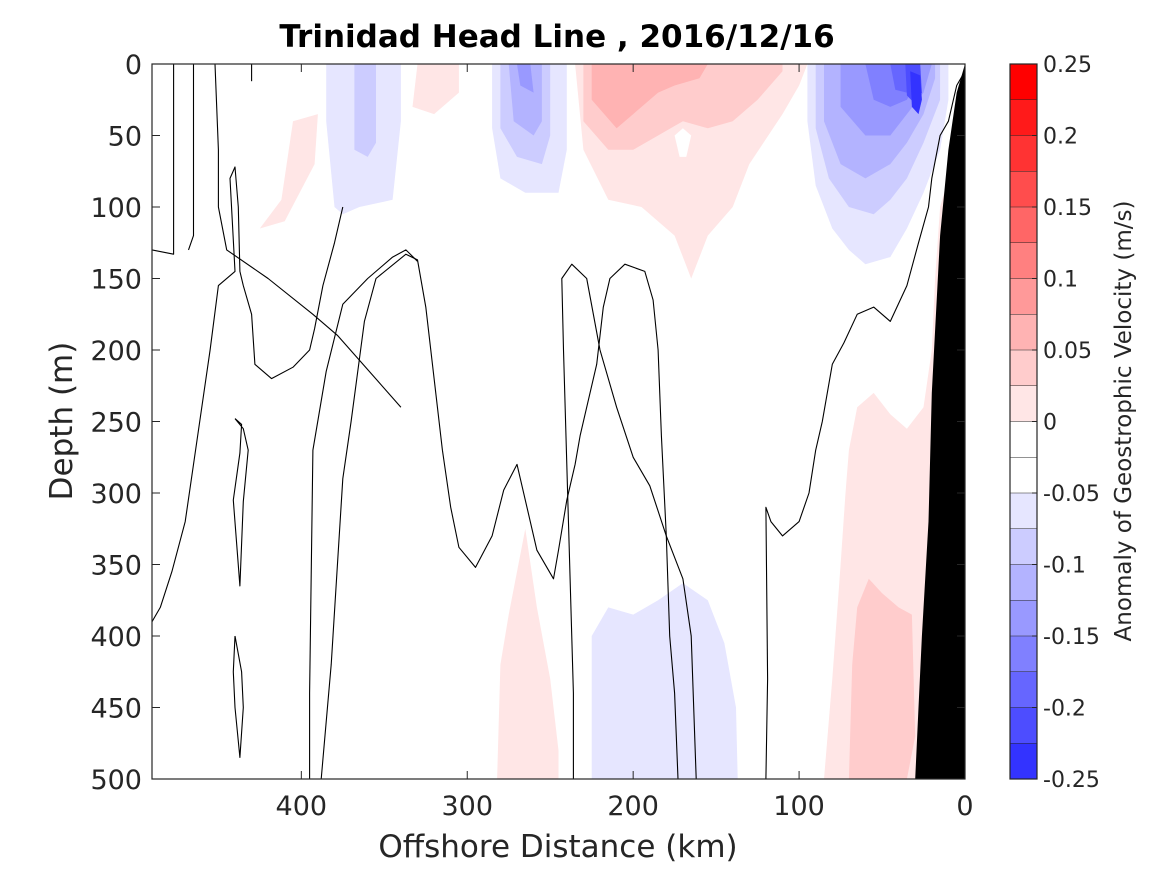 The width and height of the screenshot is (1167, 875). I want to click on contour-region-red-coast-l2b, so click(879, 715).